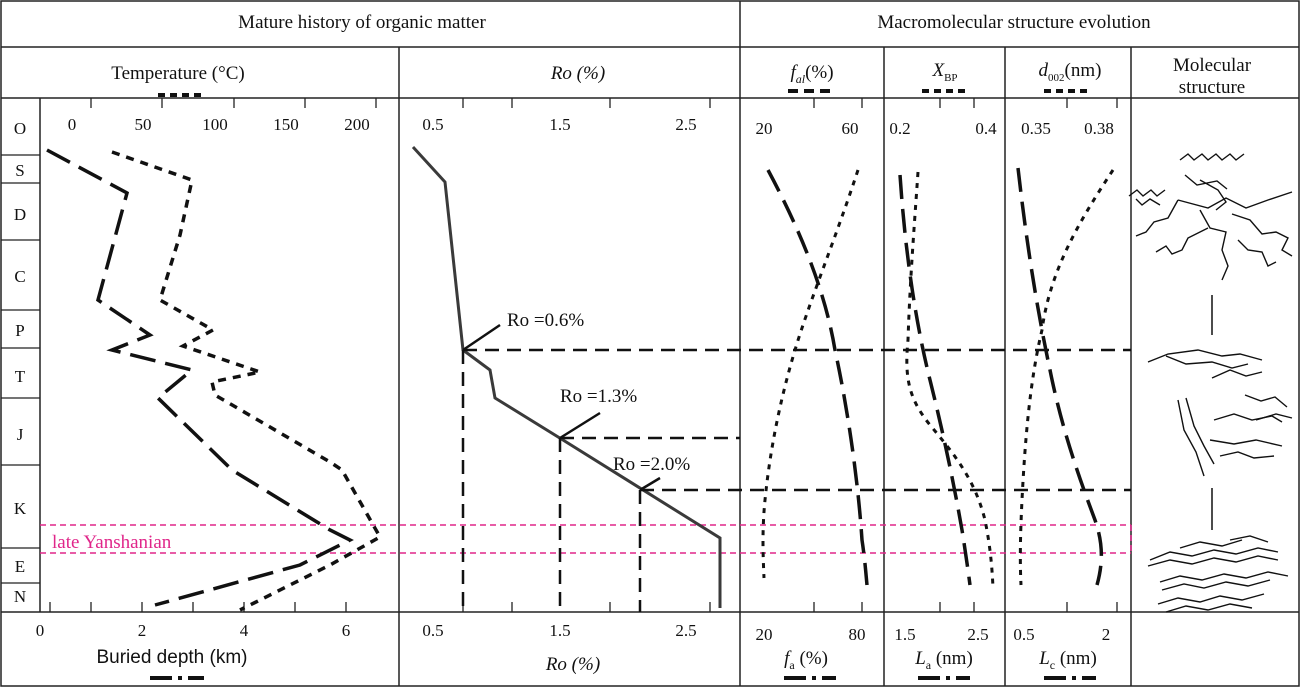 The height and width of the screenshot is (687, 1300). Describe the element at coordinates (899, 128) in the screenshot. I see `tick-label: 0.2` at that location.